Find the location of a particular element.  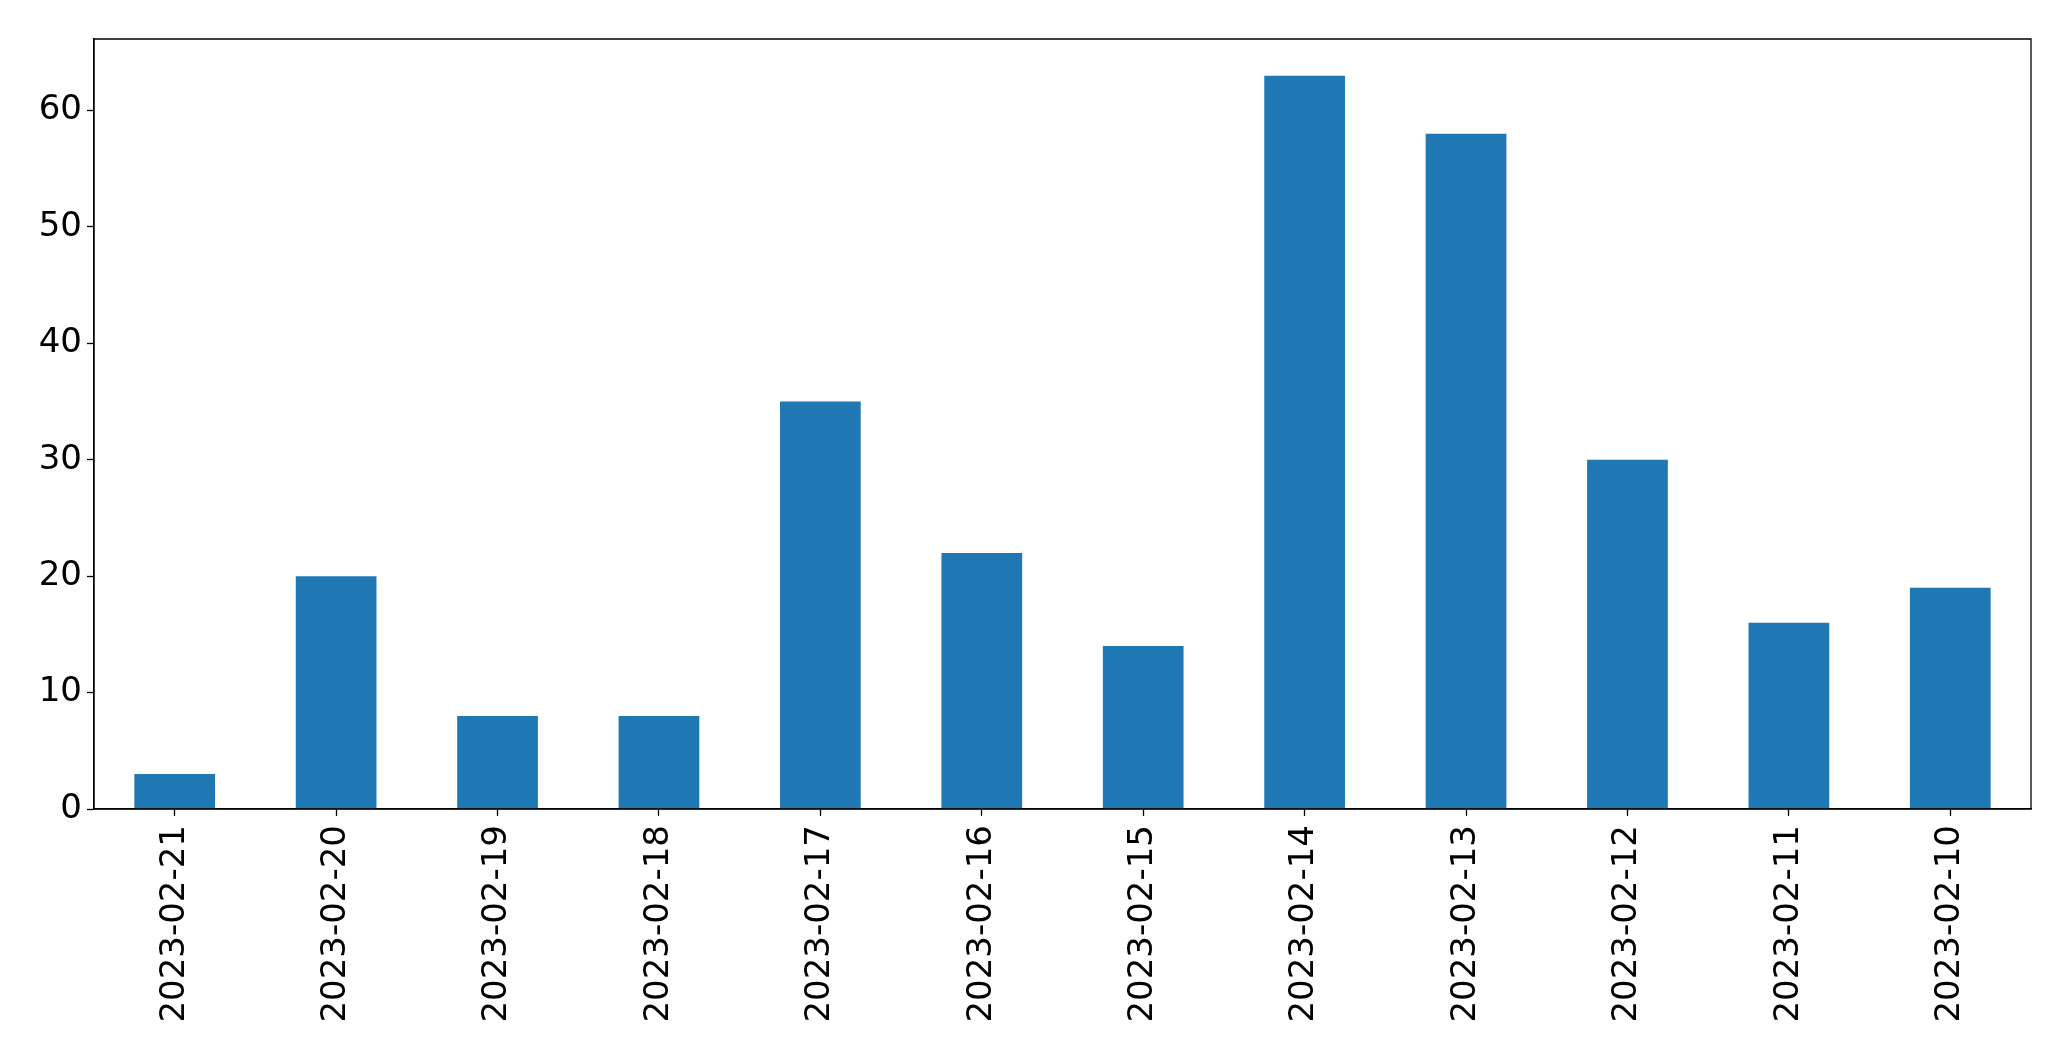

x-tick-label: 2023-02-16 is located at coordinates (978, 924).